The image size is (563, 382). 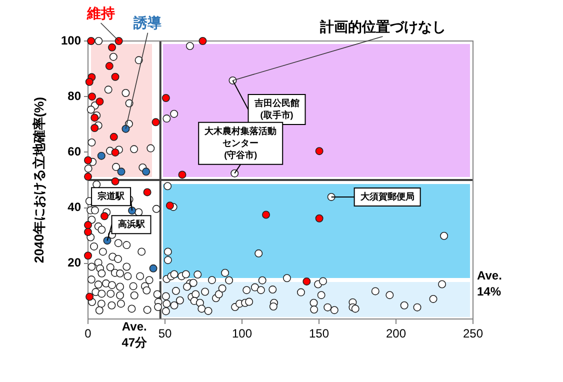 What do you see at coordinates (489, 283) in the screenshot?
I see `ref-line-label: Ave. 14%` at bounding box center [489, 283].